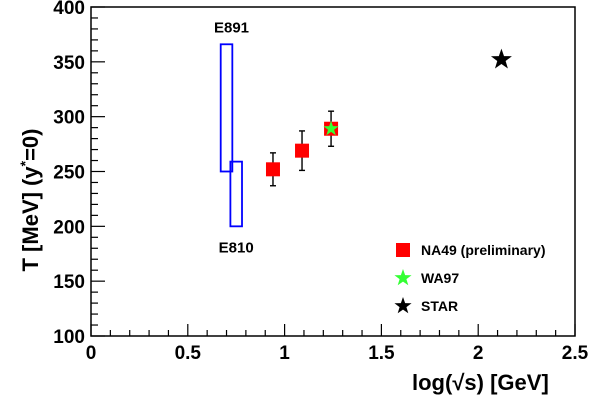 This screenshot has height=402, width=597. Describe the element at coordinates (69, 118) in the screenshot. I see `y-tick-label: 300` at that location.